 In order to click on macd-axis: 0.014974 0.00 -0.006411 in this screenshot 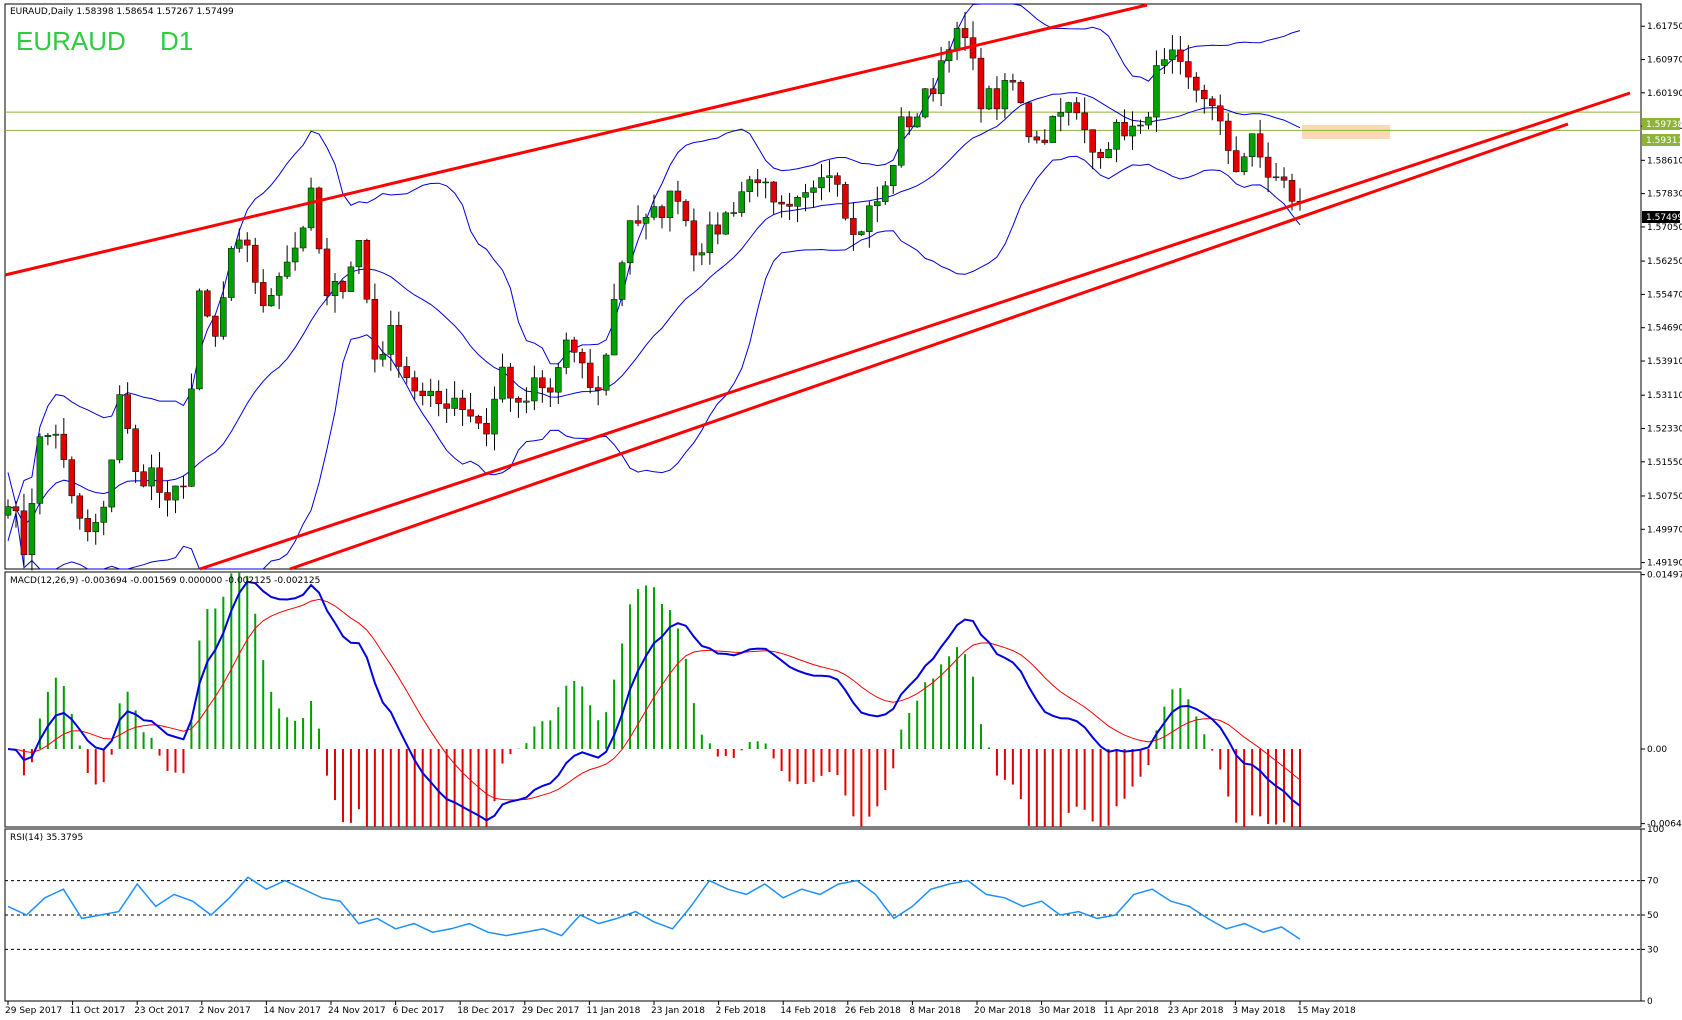, I will do `click(1661, 700)`.